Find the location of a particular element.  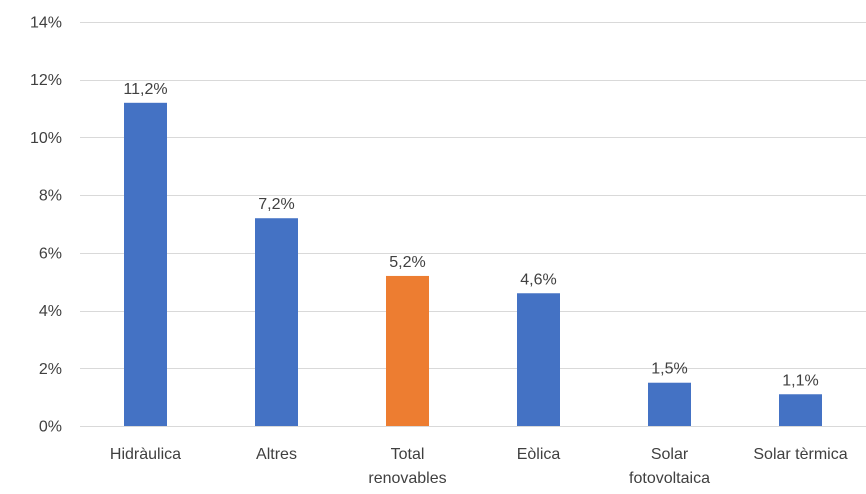

y-tick-label: 8% is located at coordinates (50, 196).